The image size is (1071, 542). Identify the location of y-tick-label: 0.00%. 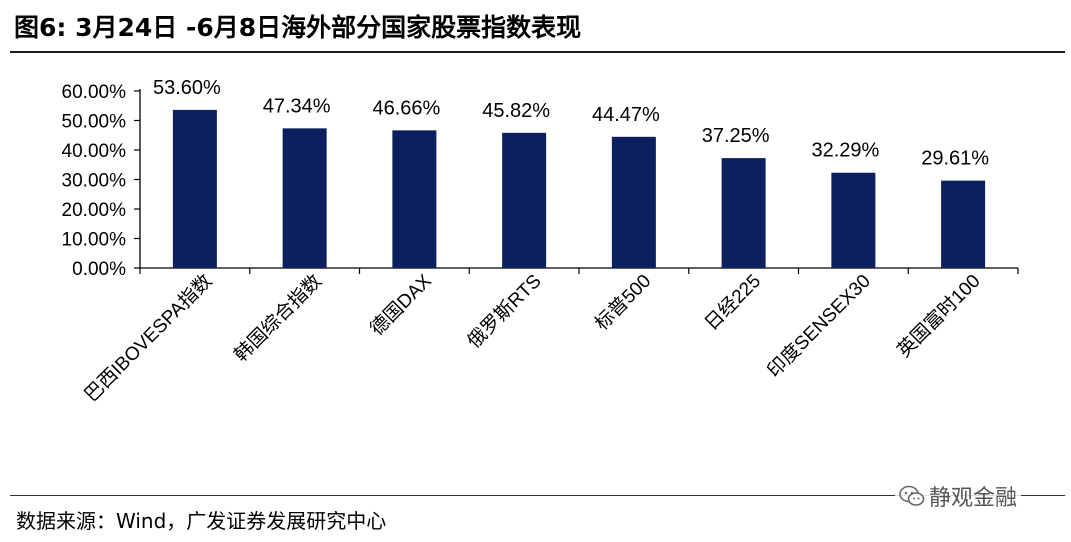
(99, 269).